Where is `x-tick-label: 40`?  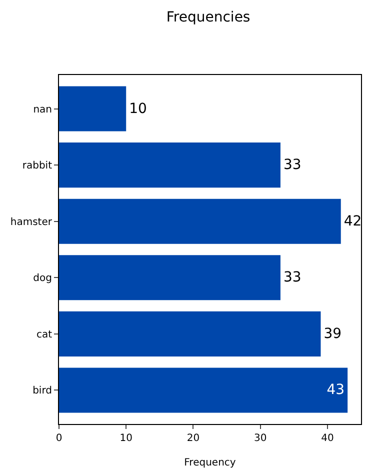
x-tick-label: 40 is located at coordinates (327, 438).